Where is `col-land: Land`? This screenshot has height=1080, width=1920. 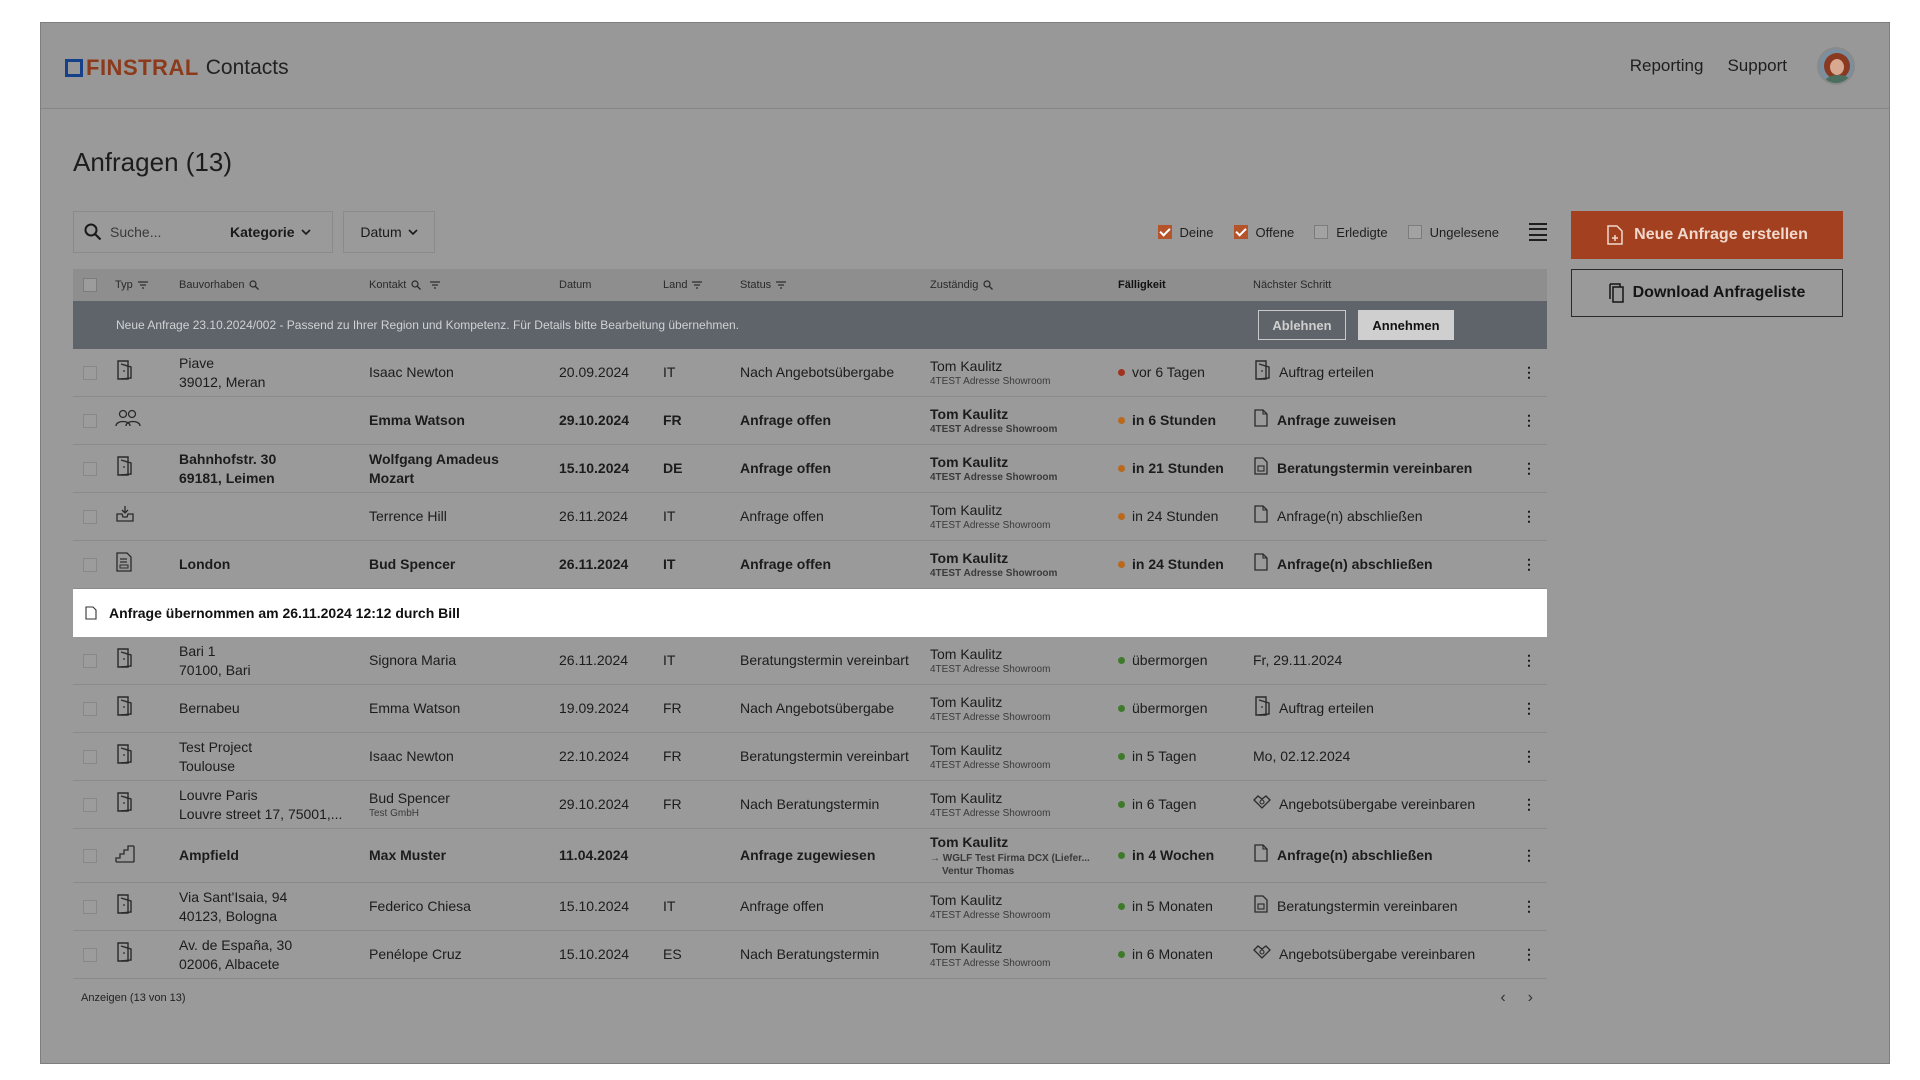
col-land: Land is located at coordinates (683, 285).